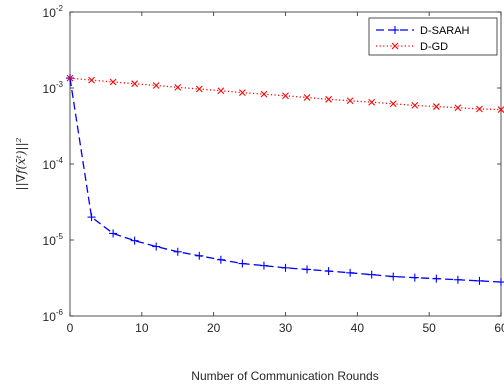 This screenshot has height=385, width=504. What do you see at coordinates (53, 88) in the screenshot?
I see `y-tick-label: 10⁻³` at bounding box center [53, 88].